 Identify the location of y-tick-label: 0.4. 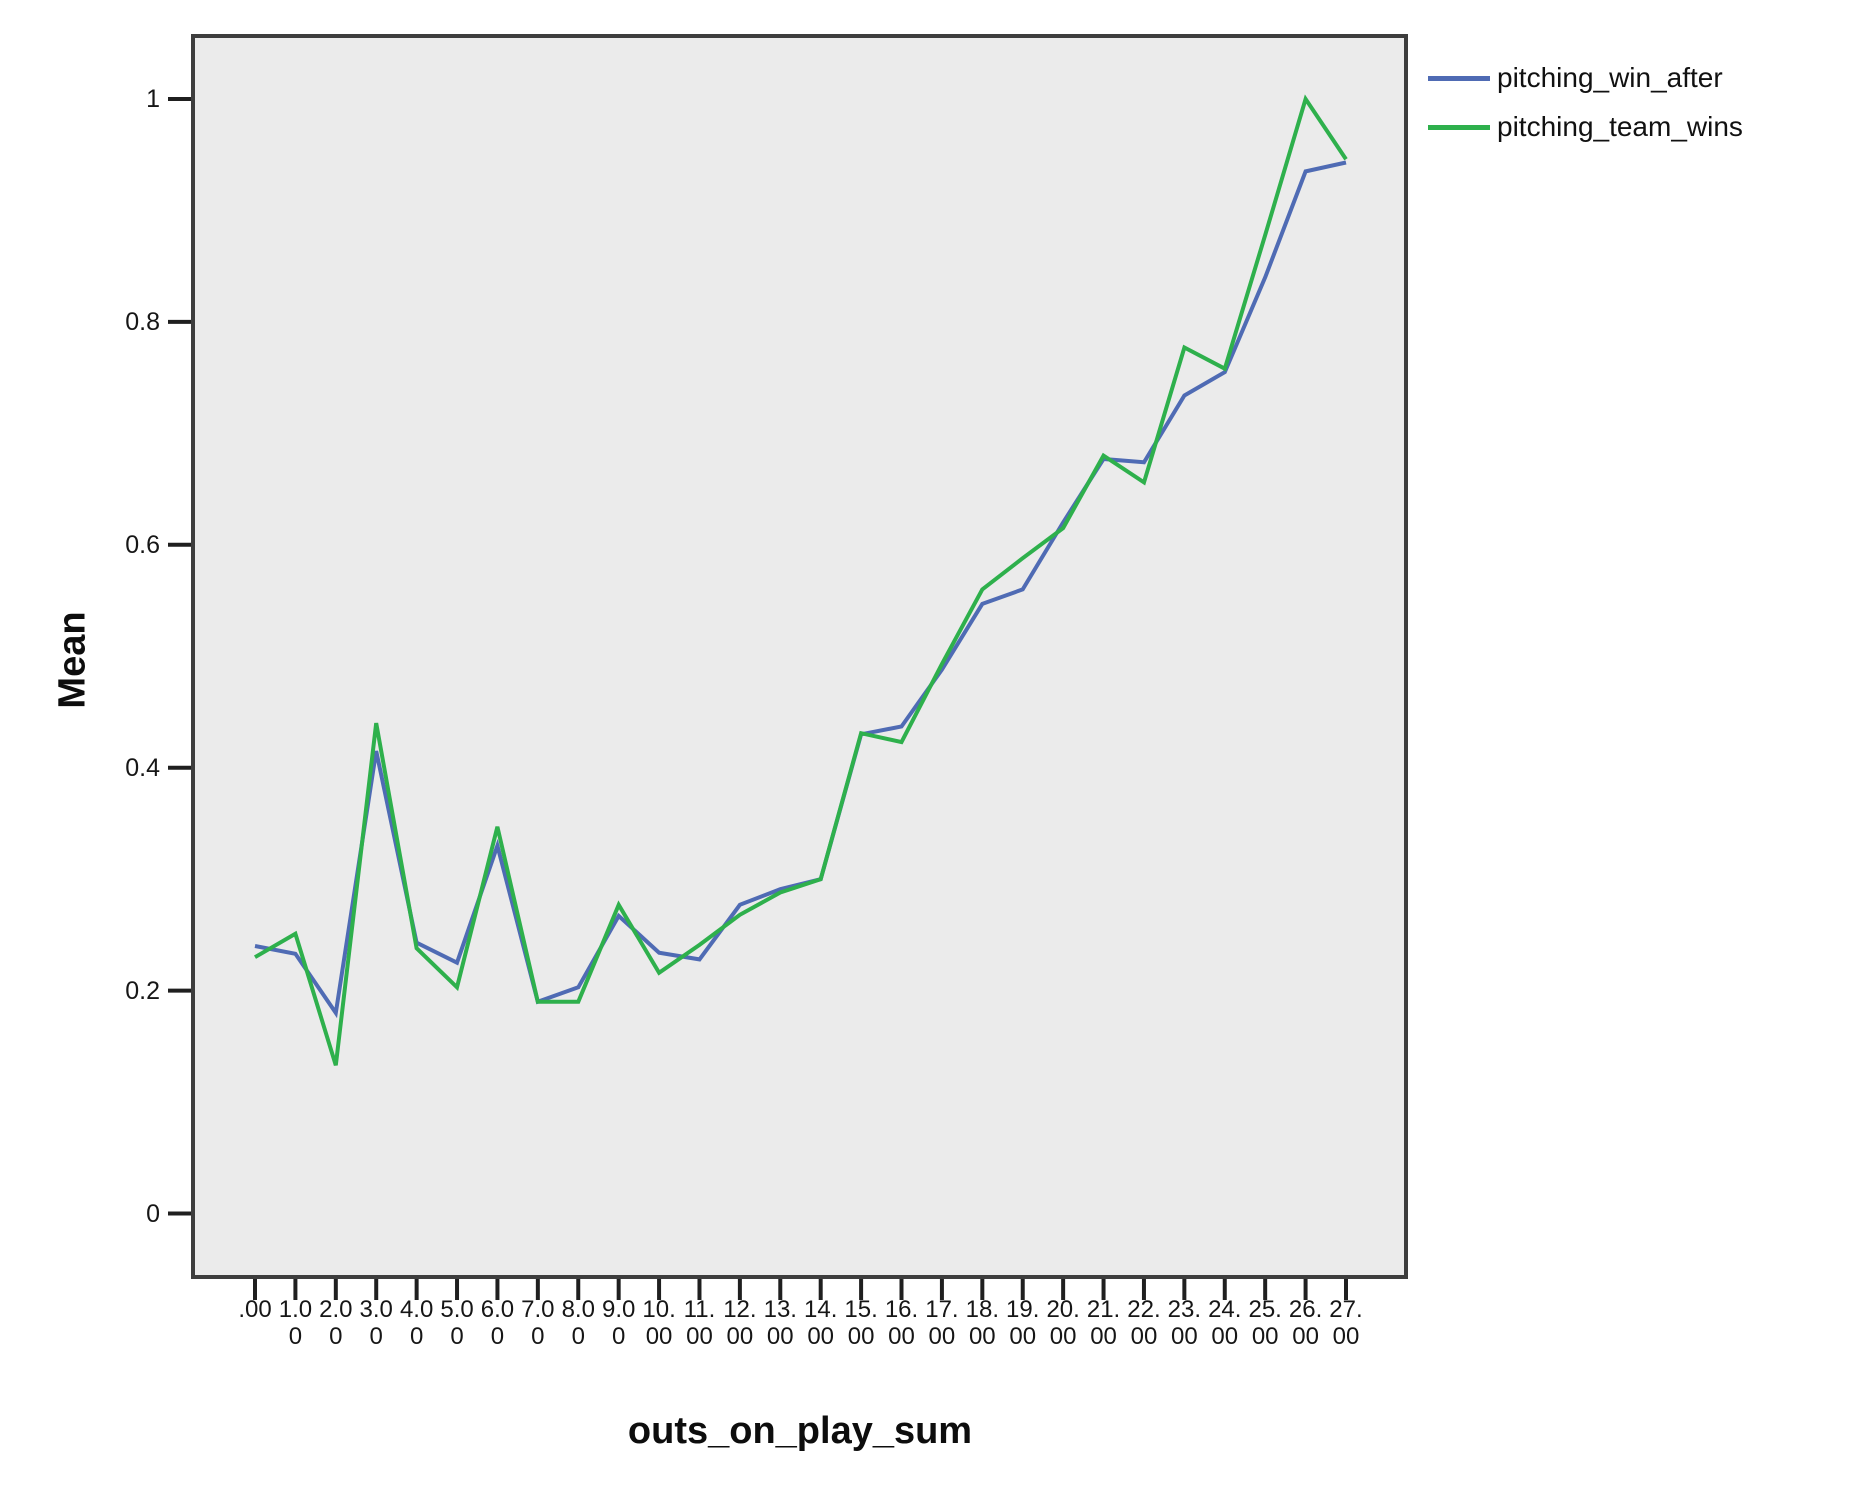
(142, 767).